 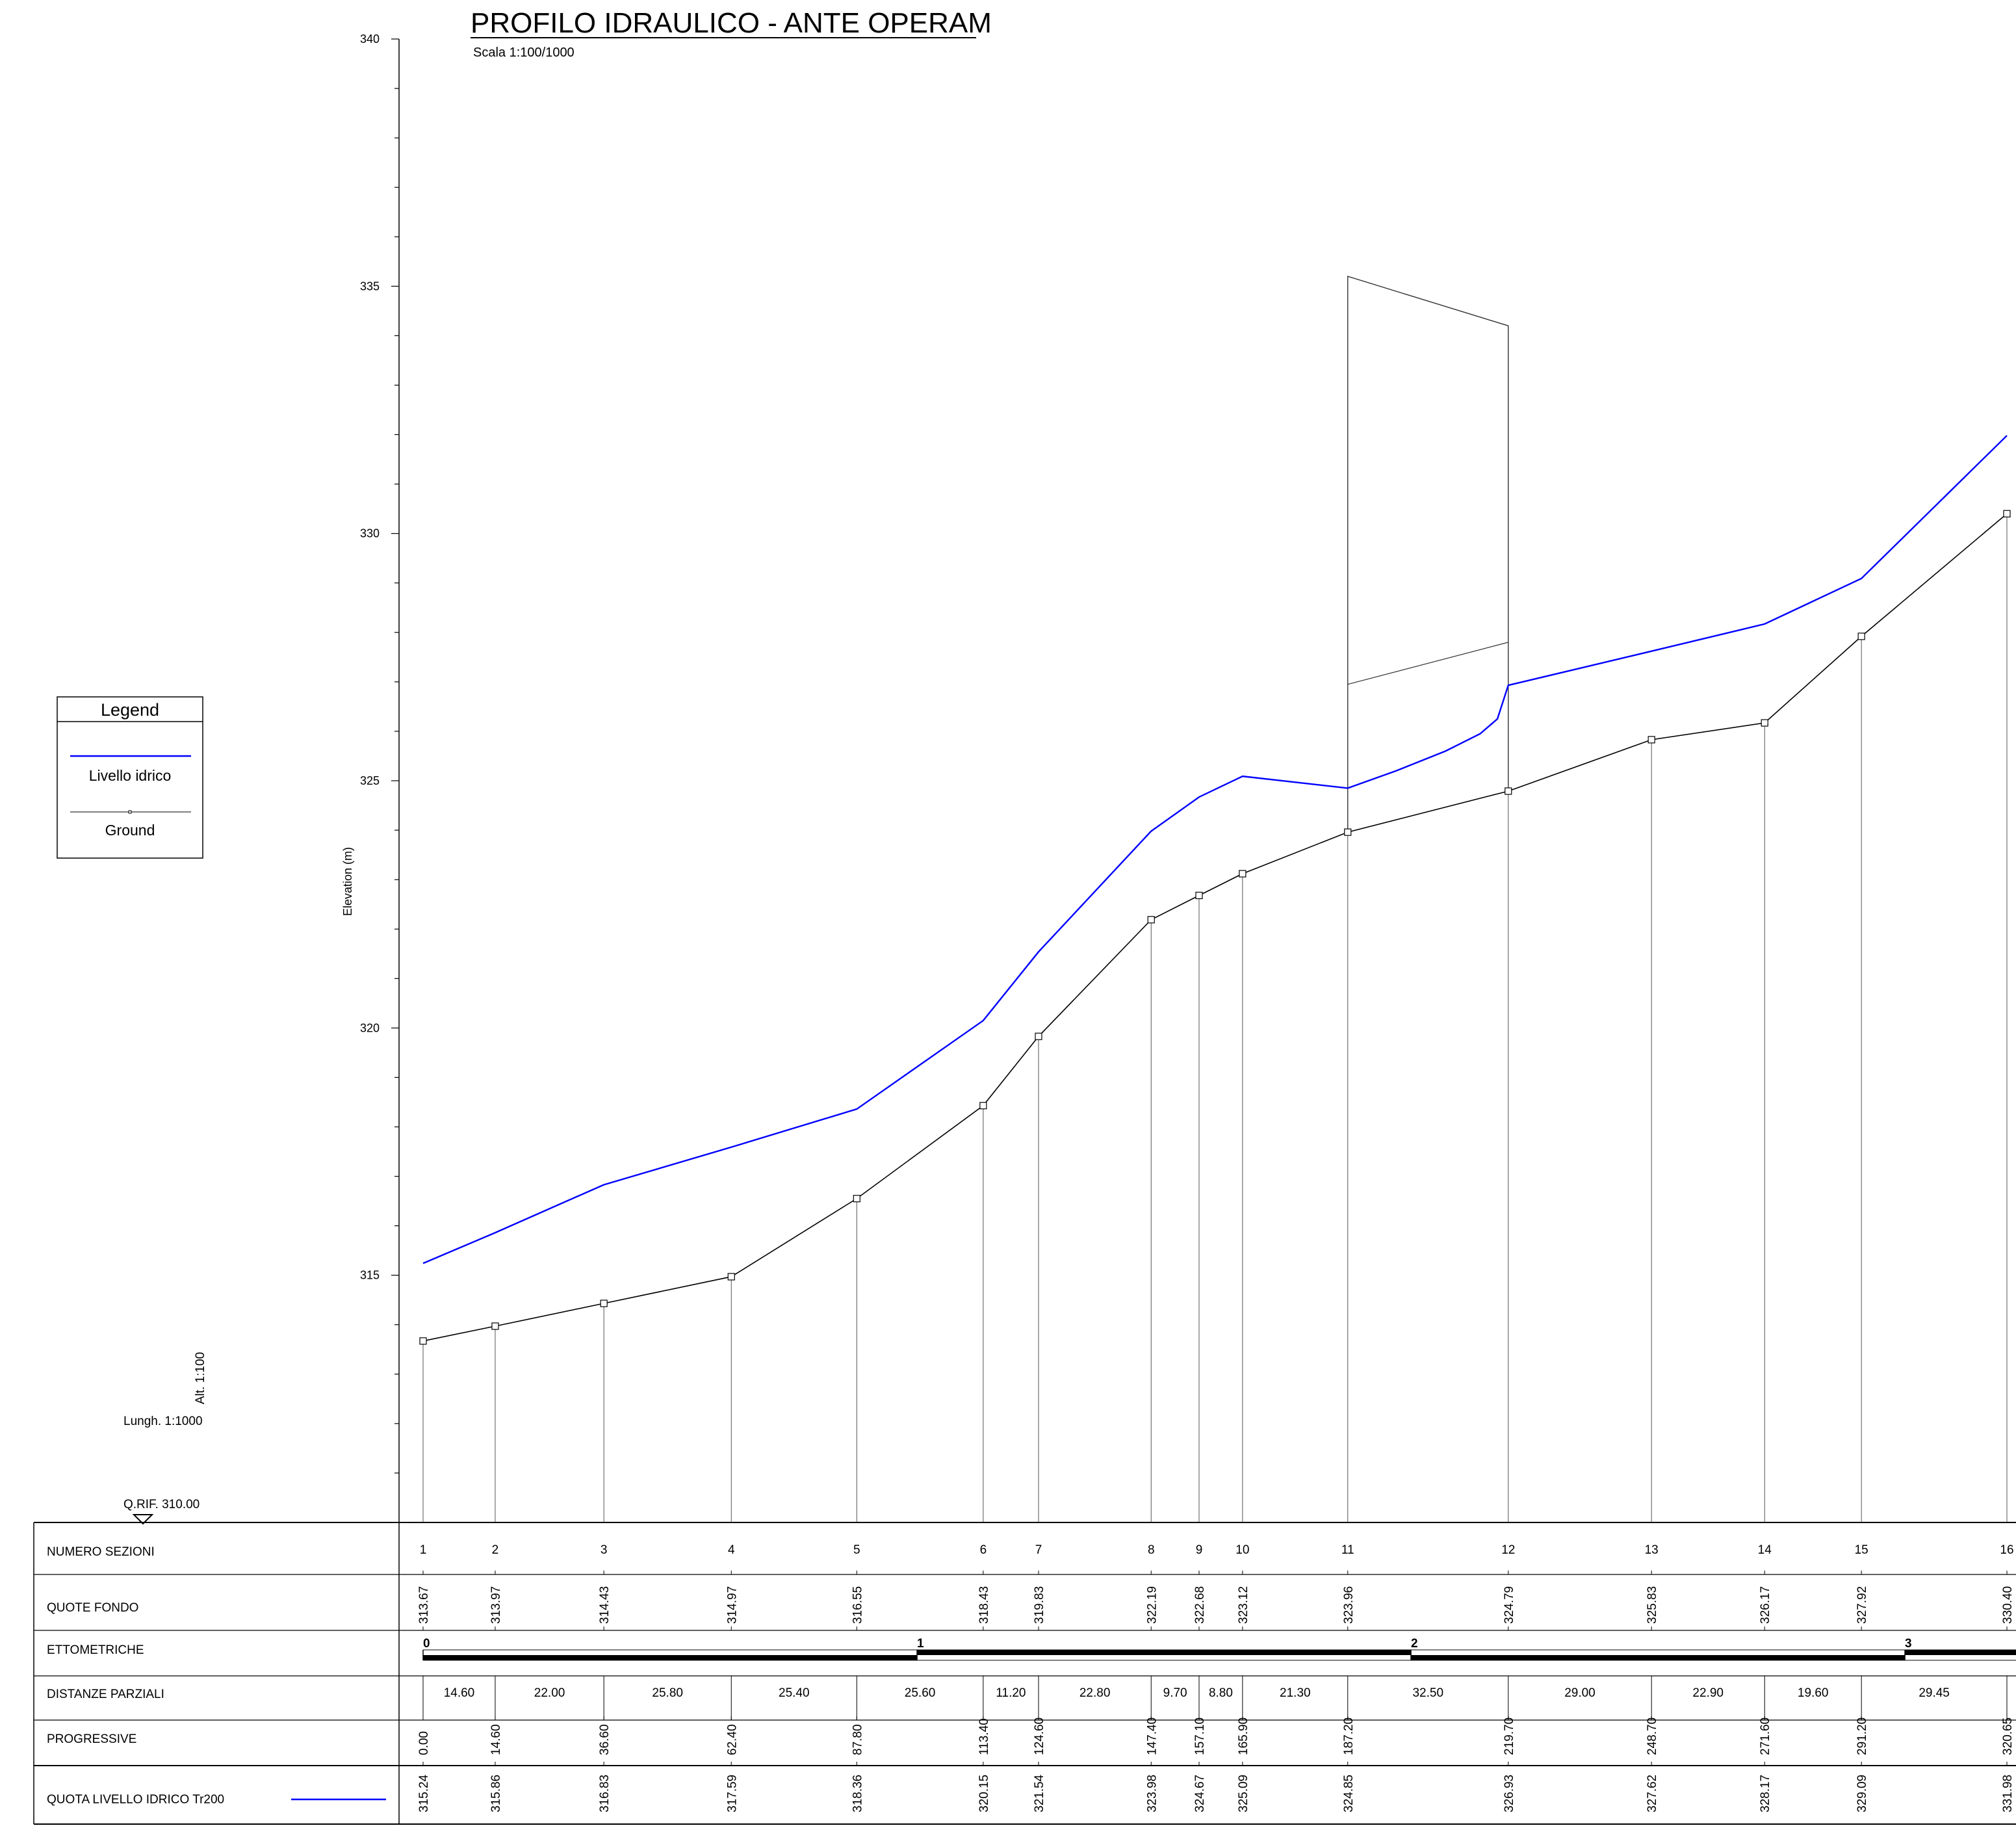 What do you see at coordinates (1509, 1605) in the screenshot?
I see `ground-elevation-label: 324.79` at bounding box center [1509, 1605].